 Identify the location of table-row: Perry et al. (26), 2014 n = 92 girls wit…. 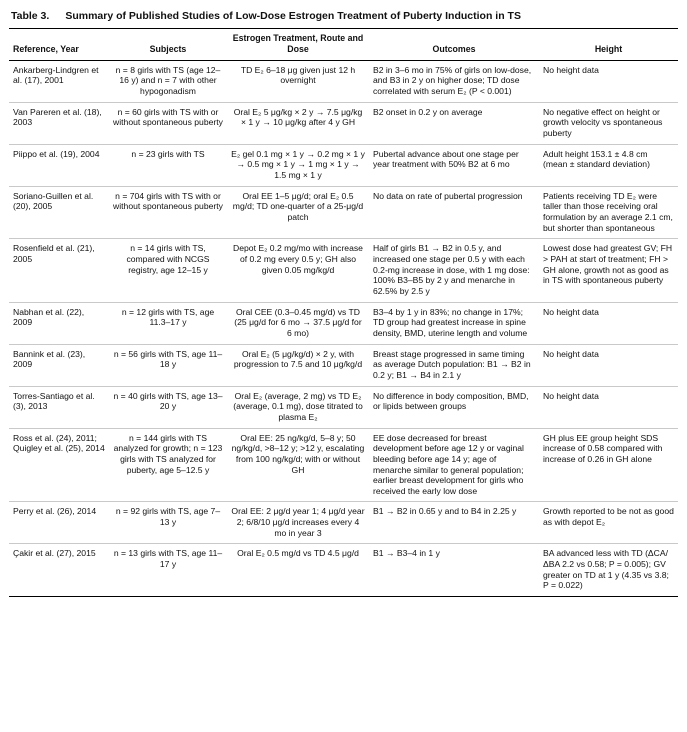
(343, 523).